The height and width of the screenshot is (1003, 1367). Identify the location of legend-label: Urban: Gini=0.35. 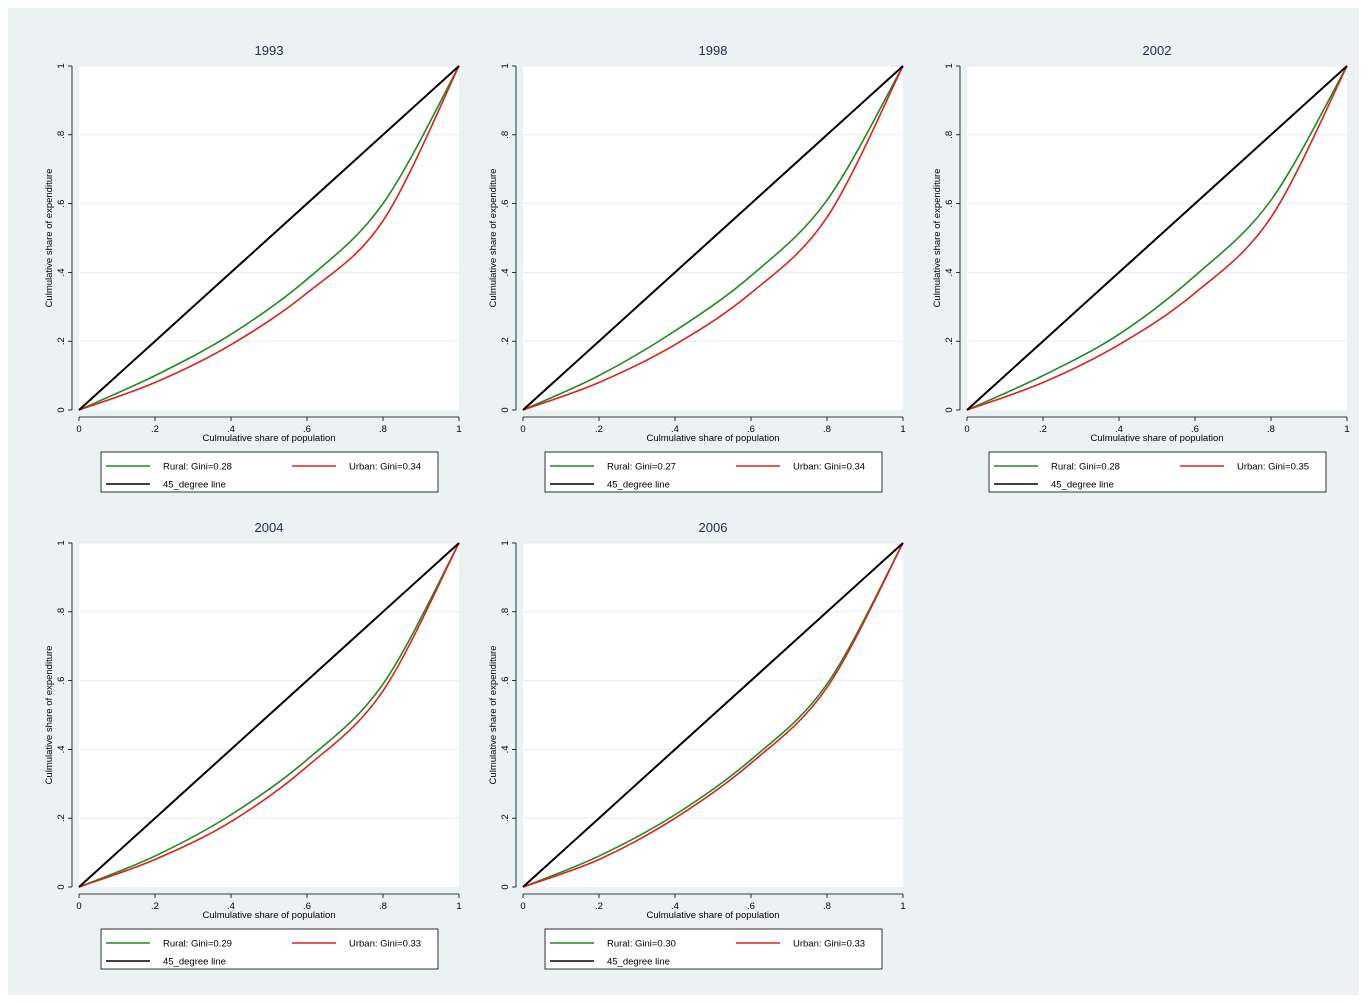
(1273, 467).